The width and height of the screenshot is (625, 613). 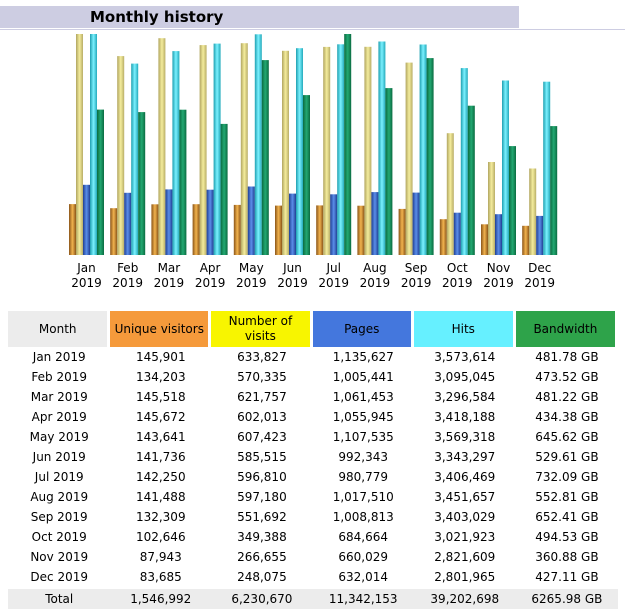 I want to click on month-label-5: Jun, so click(x=292, y=268).